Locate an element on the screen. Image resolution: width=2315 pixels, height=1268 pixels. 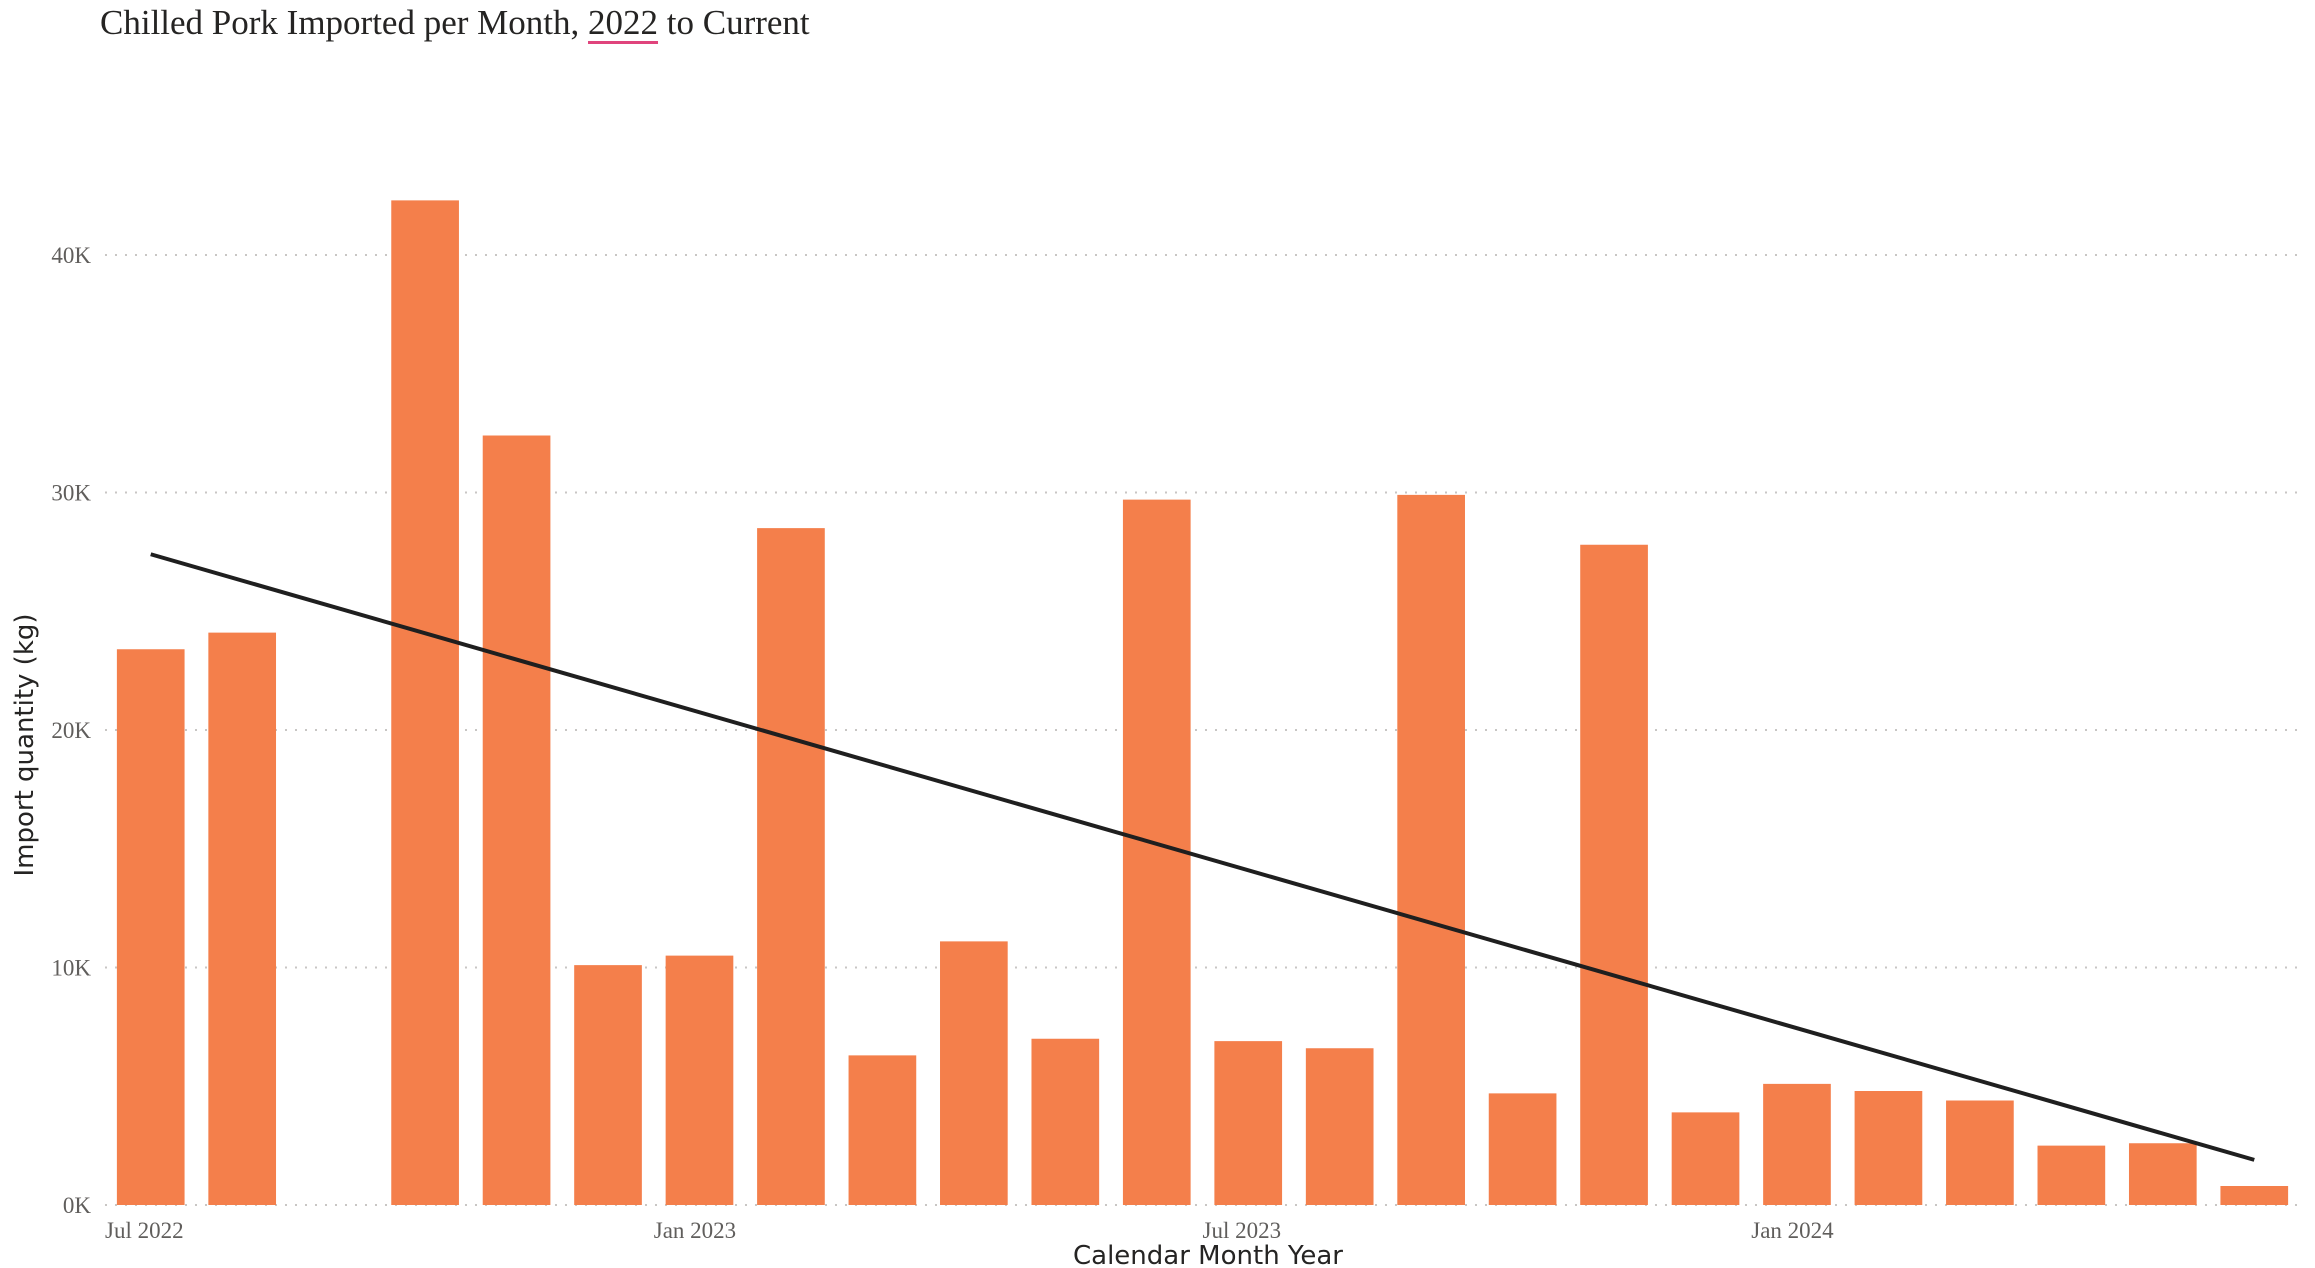
y-axis-title: Import quantity (kg) is located at coordinates (25, 744).